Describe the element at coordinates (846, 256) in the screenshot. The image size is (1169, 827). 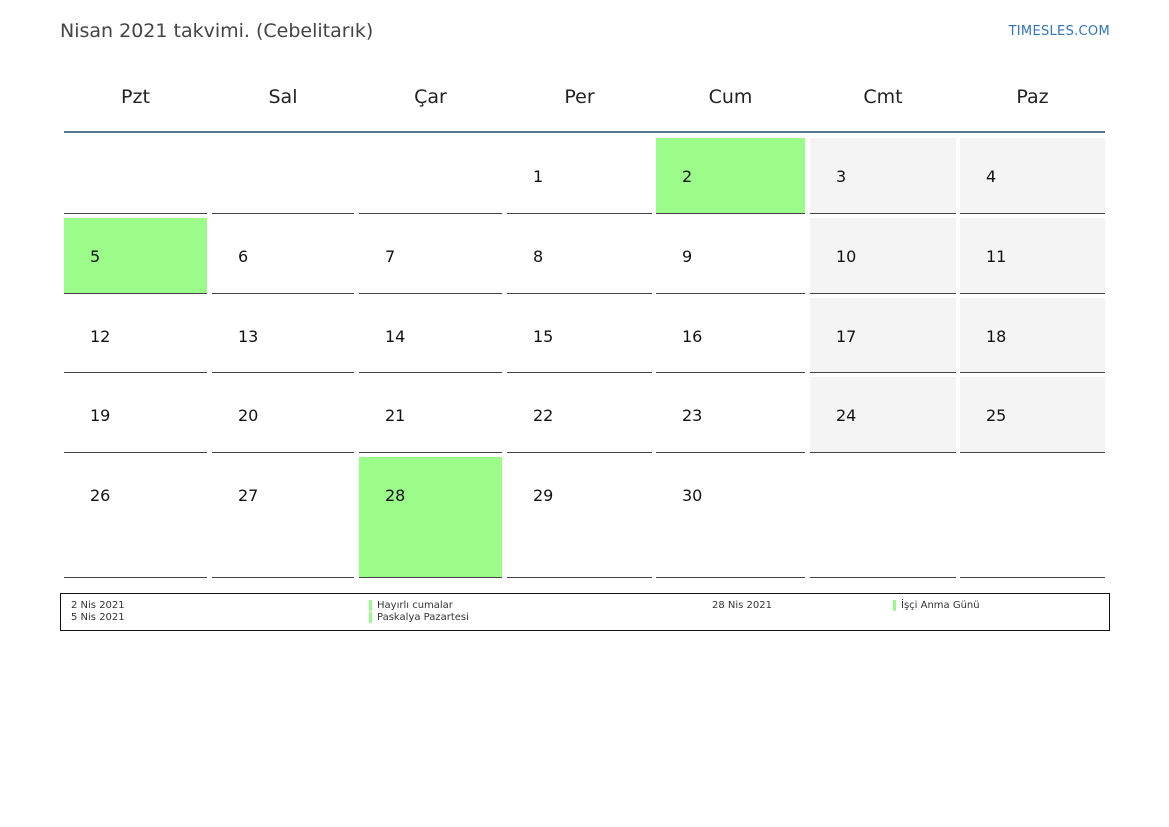
I see `day-number: 10` at that location.